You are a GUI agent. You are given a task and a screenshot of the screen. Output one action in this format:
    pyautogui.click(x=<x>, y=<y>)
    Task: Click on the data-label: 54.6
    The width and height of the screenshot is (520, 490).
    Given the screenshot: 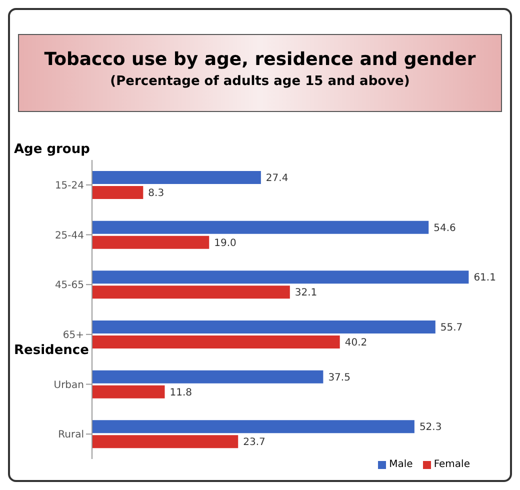 What is the action you would take?
    pyautogui.click(x=445, y=228)
    